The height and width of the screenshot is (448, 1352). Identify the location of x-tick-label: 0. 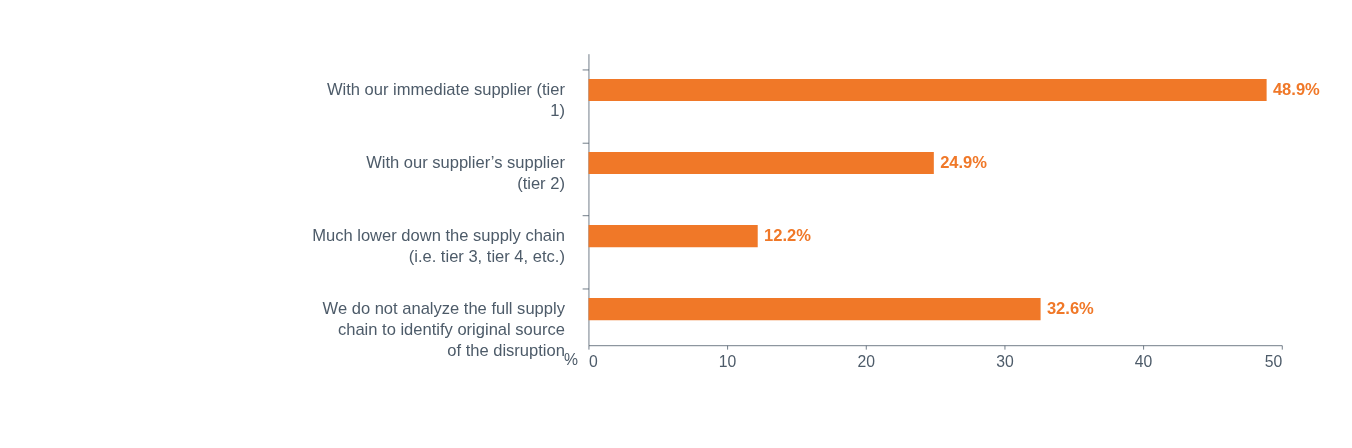
(593, 361).